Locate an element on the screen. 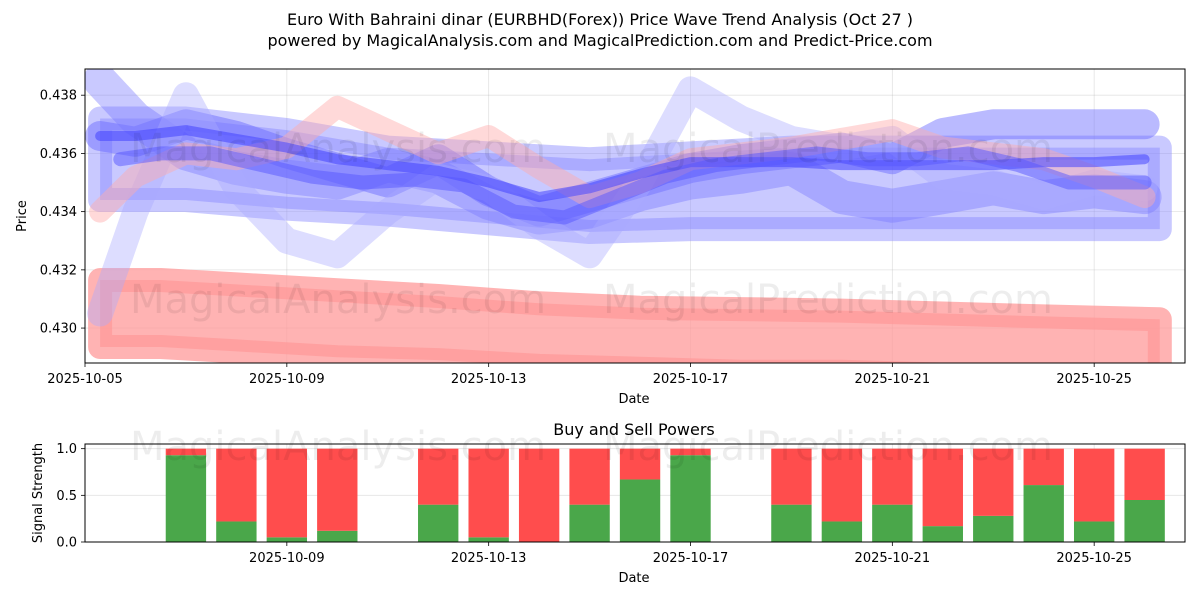  price-x-tick-label: 2025-10-13 is located at coordinates (489, 379).